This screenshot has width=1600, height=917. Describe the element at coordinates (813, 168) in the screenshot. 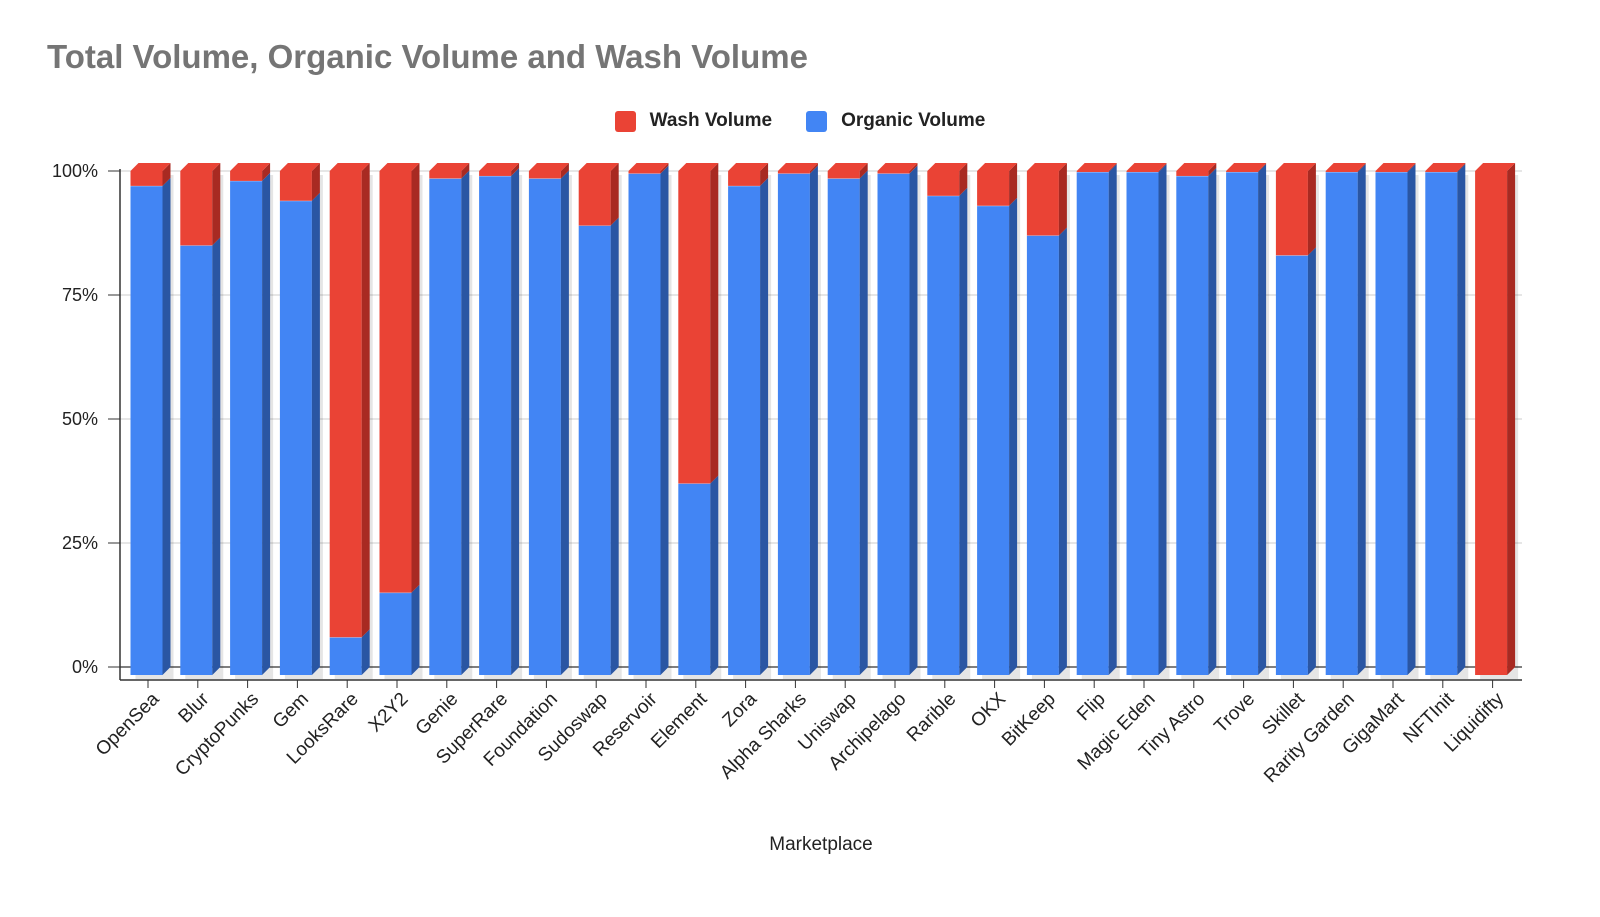

I see `bar-wash-side-alpha-sharks` at that location.